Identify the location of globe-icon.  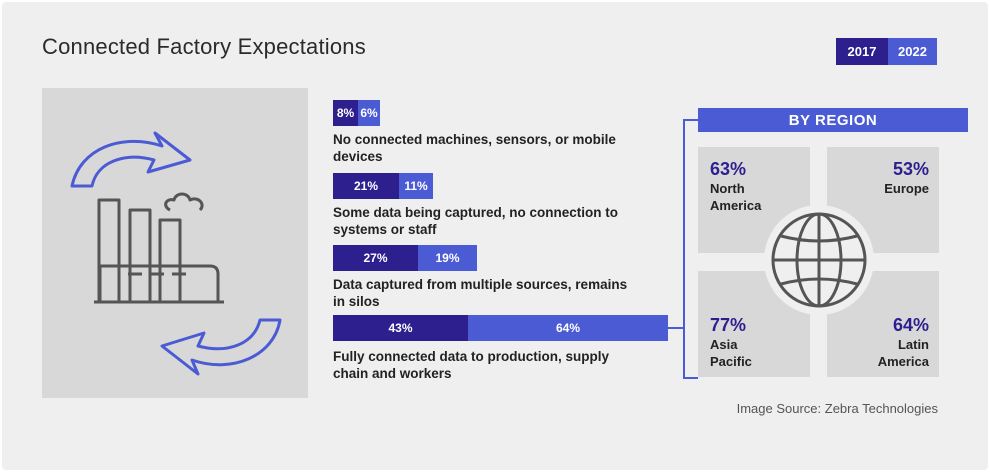
(819, 260).